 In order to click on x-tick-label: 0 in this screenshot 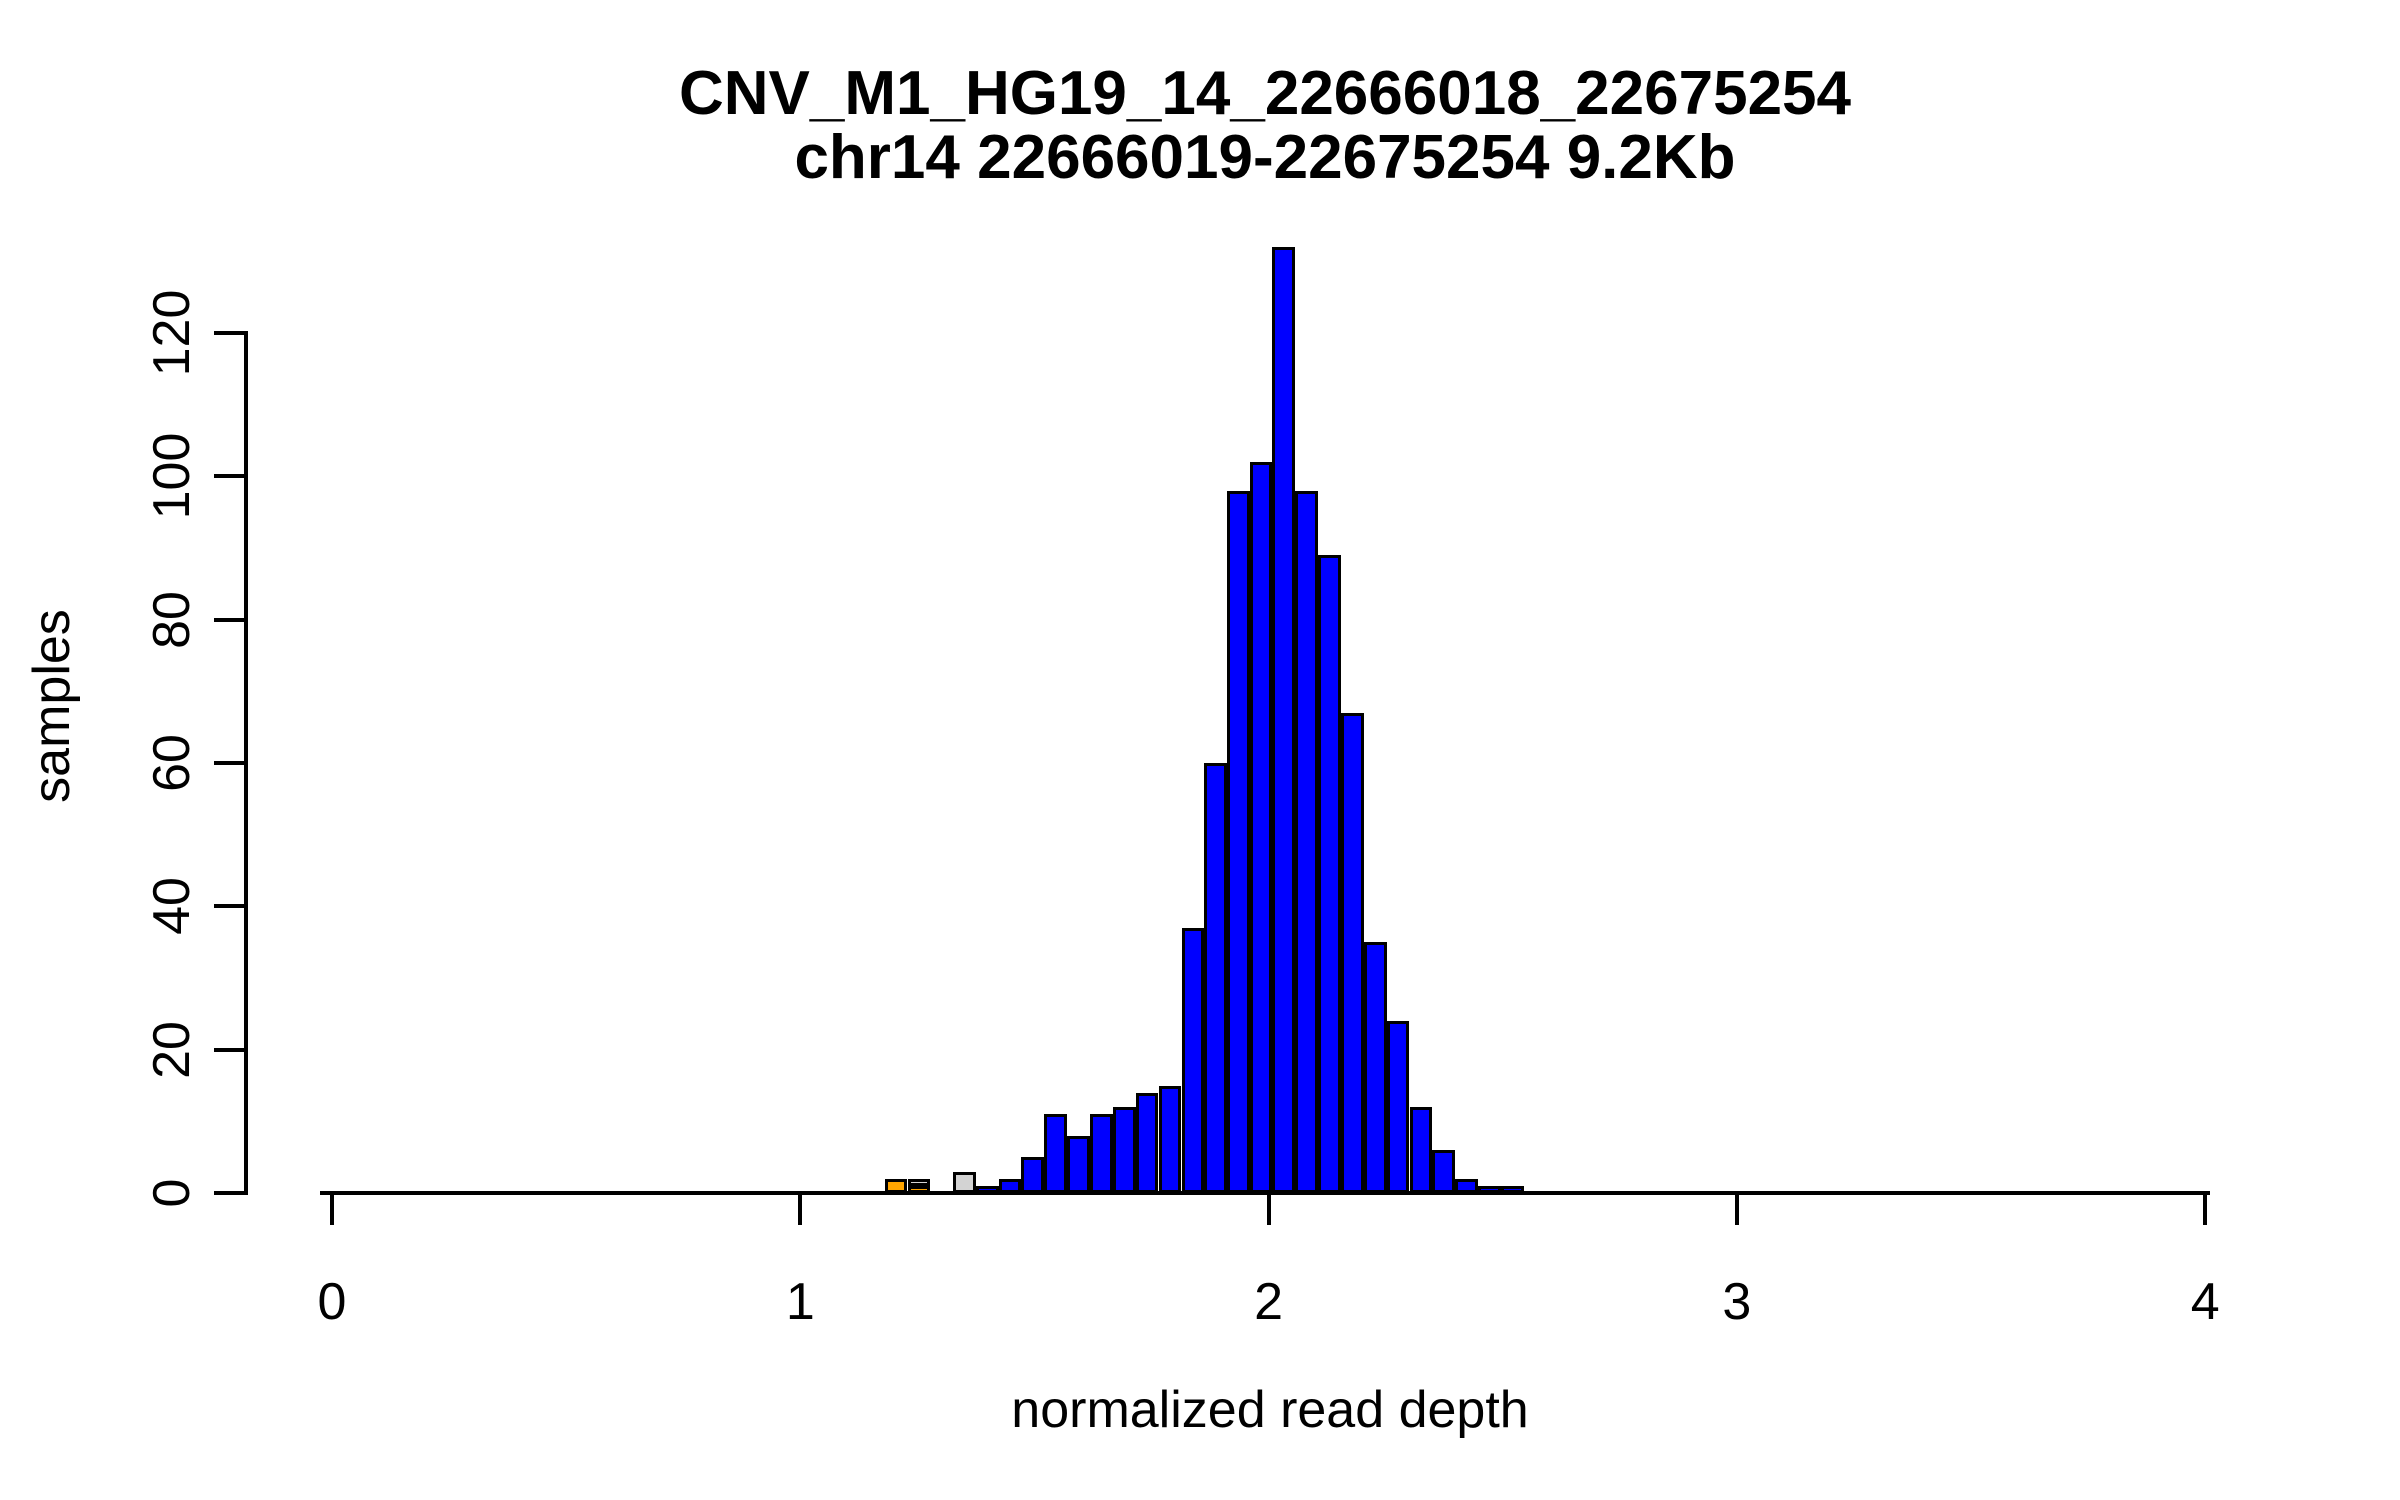, I will do `click(332, 1302)`.